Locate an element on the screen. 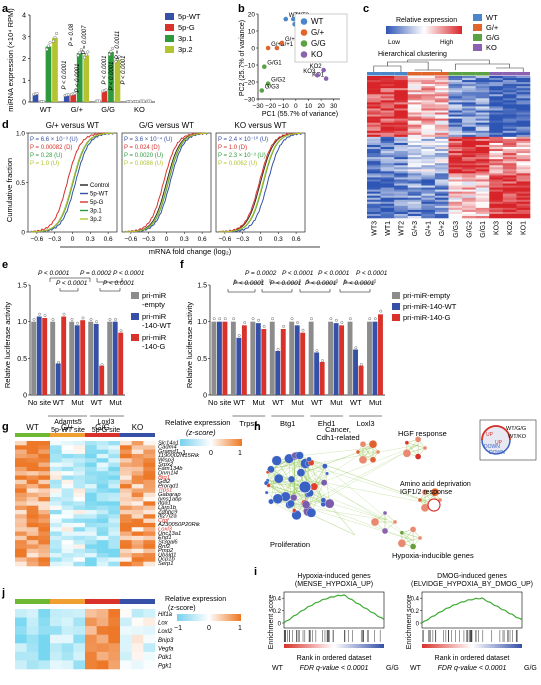  e-bar is located at coordinates (121, 363).